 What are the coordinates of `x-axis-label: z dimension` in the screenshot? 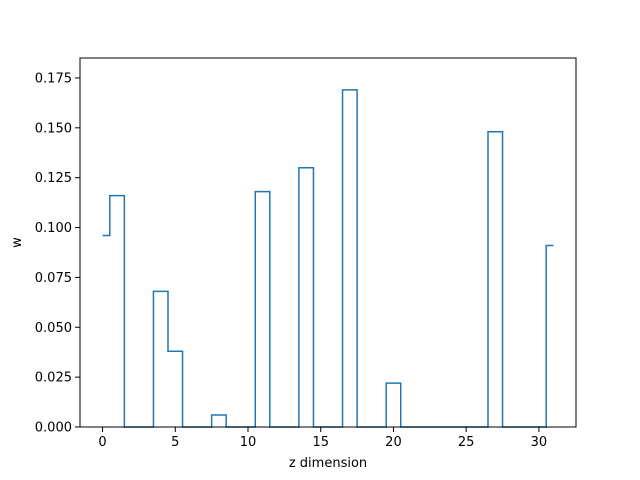 It's located at (328, 463).